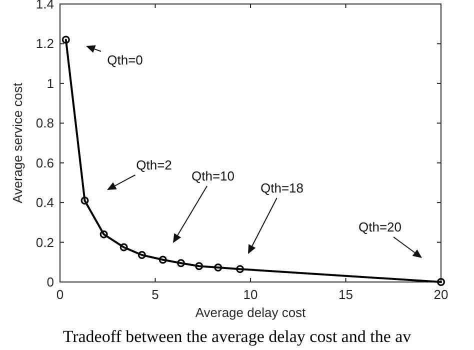 This screenshot has width=474, height=350. Describe the element at coordinates (60, 294) in the screenshot. I see `x-tick-label: 0` at that location.